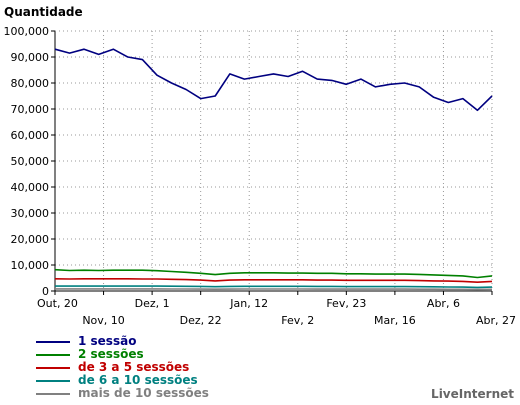 Image resolution: width=520 pixels, height=405 pixels. Describe the element at coordinates (201, 320) in the screenshot. I see `x-tick-label: Dez, 22` at that location.